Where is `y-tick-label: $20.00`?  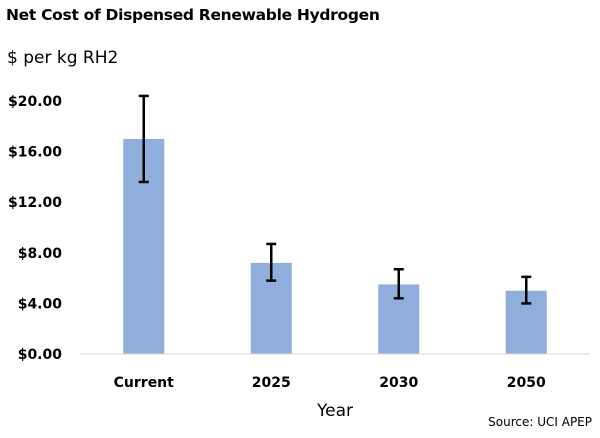 y-tick-label: $20.00 is located at coordinates (35, 102).